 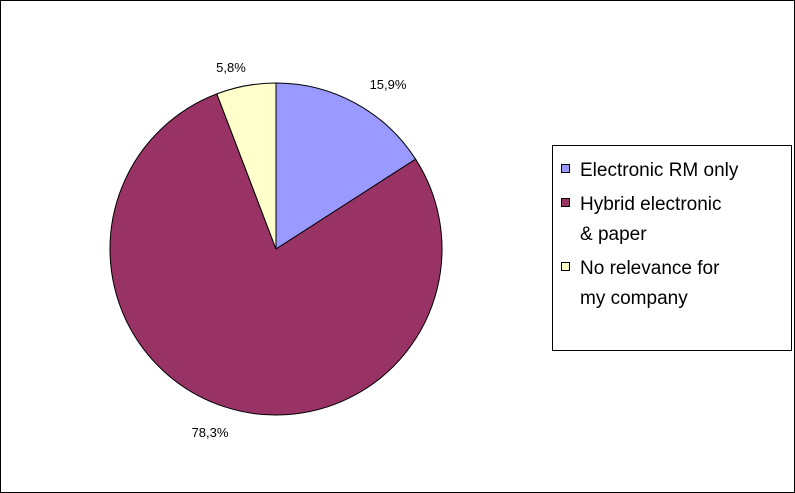 What do you see at coordinates (672, 220) in the screenshot?
I see `legend-item-hybrid-electronic-paper: Hybrid electronic & paper` at bounding box center [672, 220].